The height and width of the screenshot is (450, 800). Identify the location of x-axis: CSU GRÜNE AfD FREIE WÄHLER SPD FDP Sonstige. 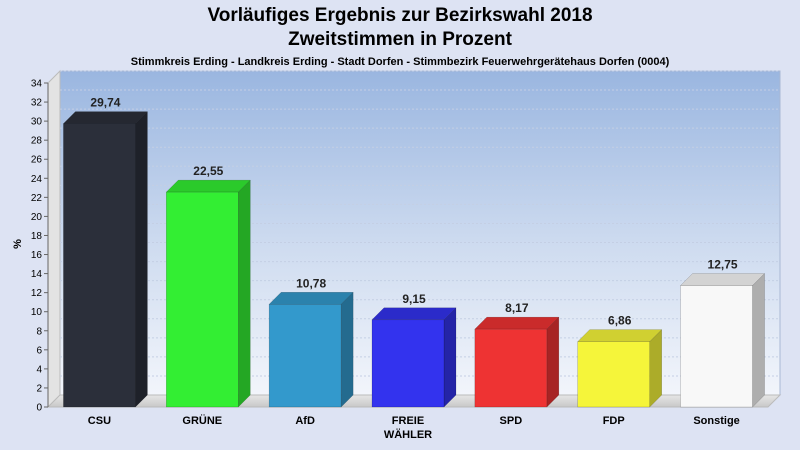
(414, 427).